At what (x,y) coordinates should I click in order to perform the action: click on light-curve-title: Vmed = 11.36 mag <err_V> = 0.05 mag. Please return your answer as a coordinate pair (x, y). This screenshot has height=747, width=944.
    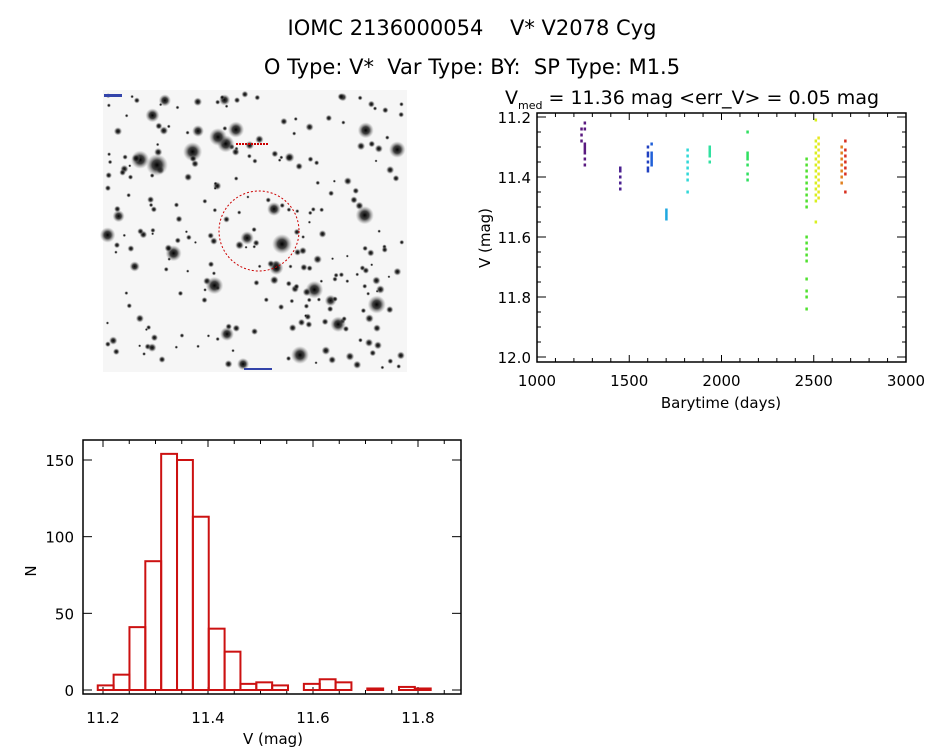
    Looking at the image, I should click on (692, 99).